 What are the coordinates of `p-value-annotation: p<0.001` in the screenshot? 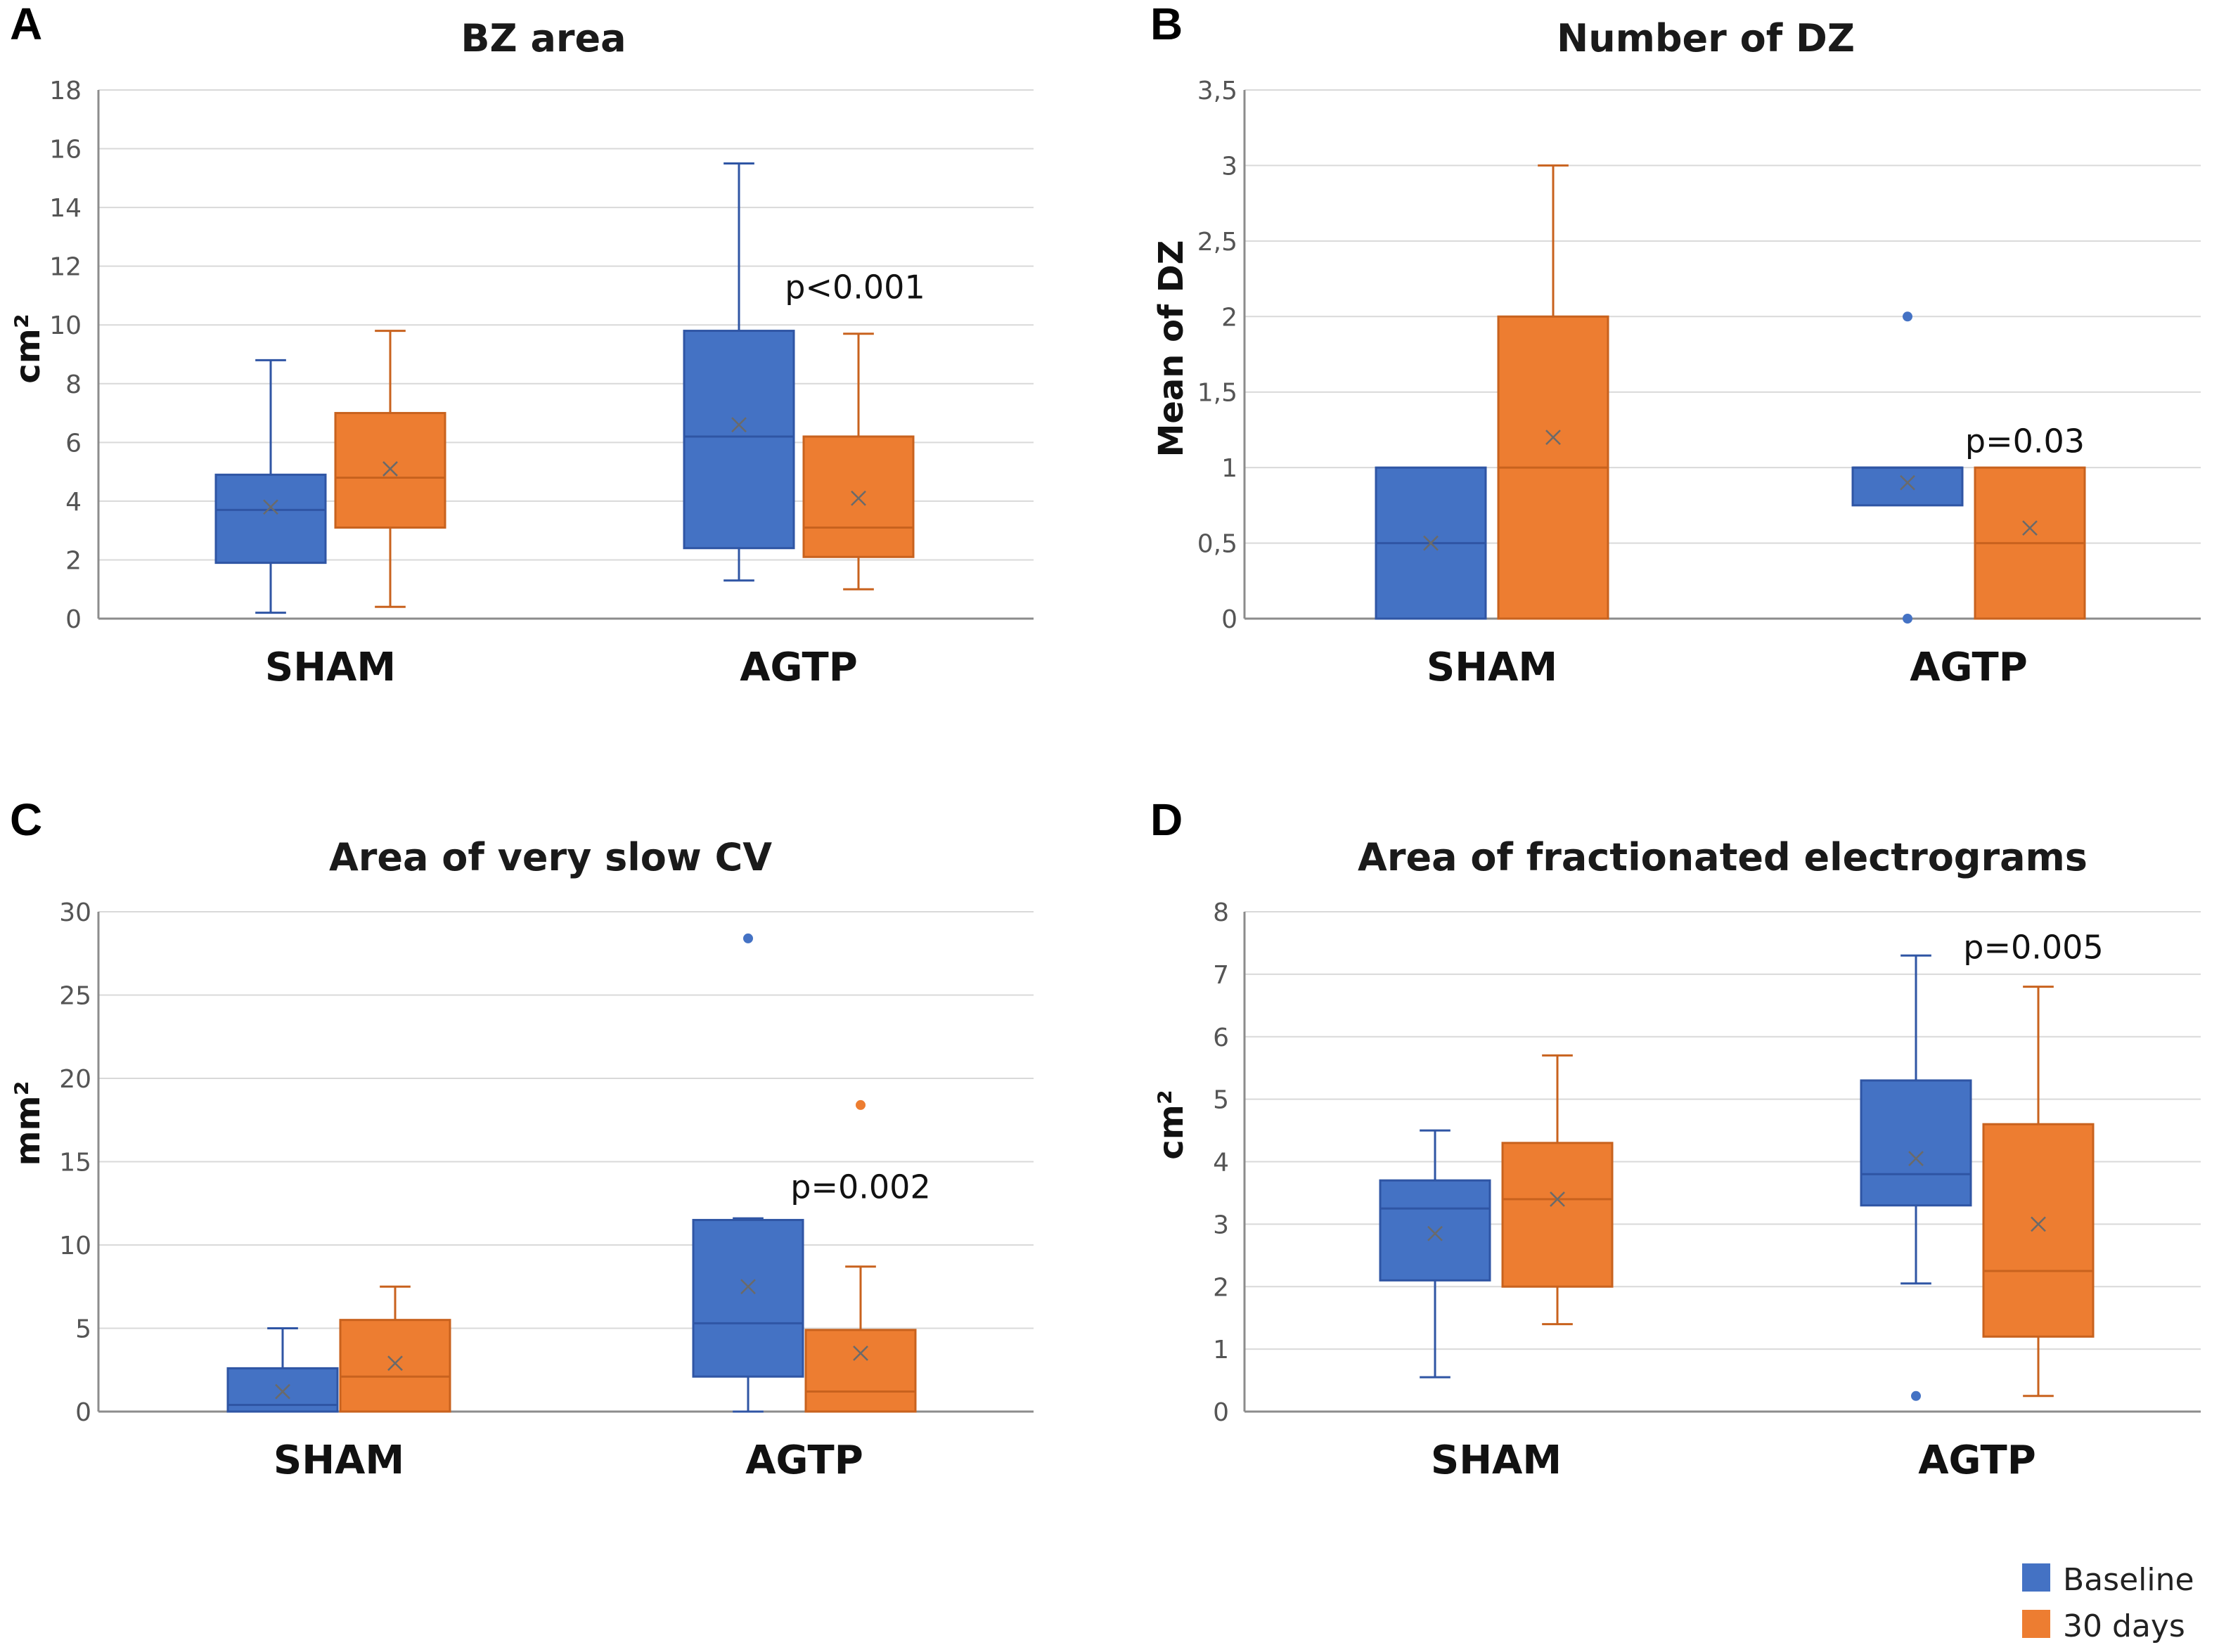 It's located at (855, 287).